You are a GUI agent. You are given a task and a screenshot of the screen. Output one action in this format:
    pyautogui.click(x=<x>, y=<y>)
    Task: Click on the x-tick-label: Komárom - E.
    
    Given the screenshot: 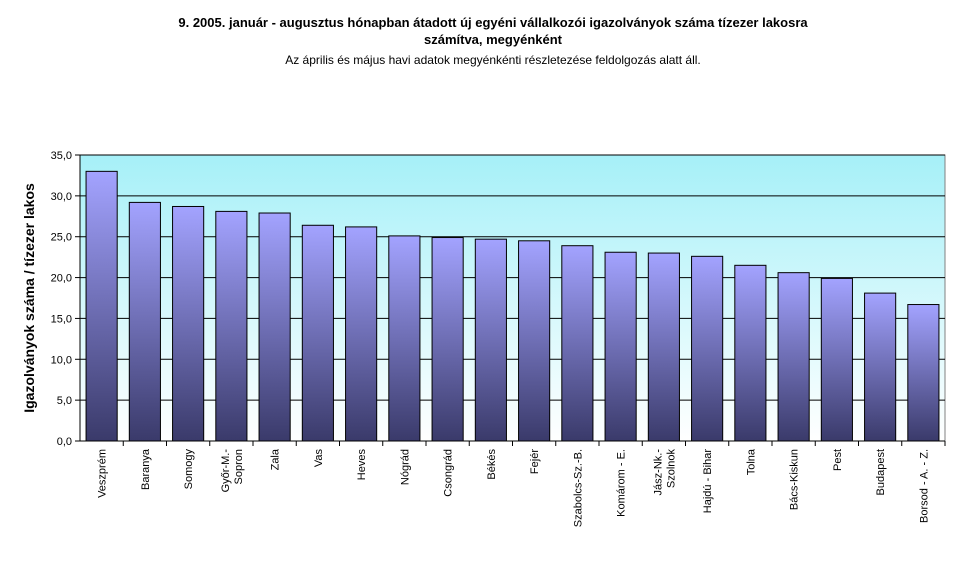 What is the action you would take?
    pyautogui.click(x=622, y=483)
    